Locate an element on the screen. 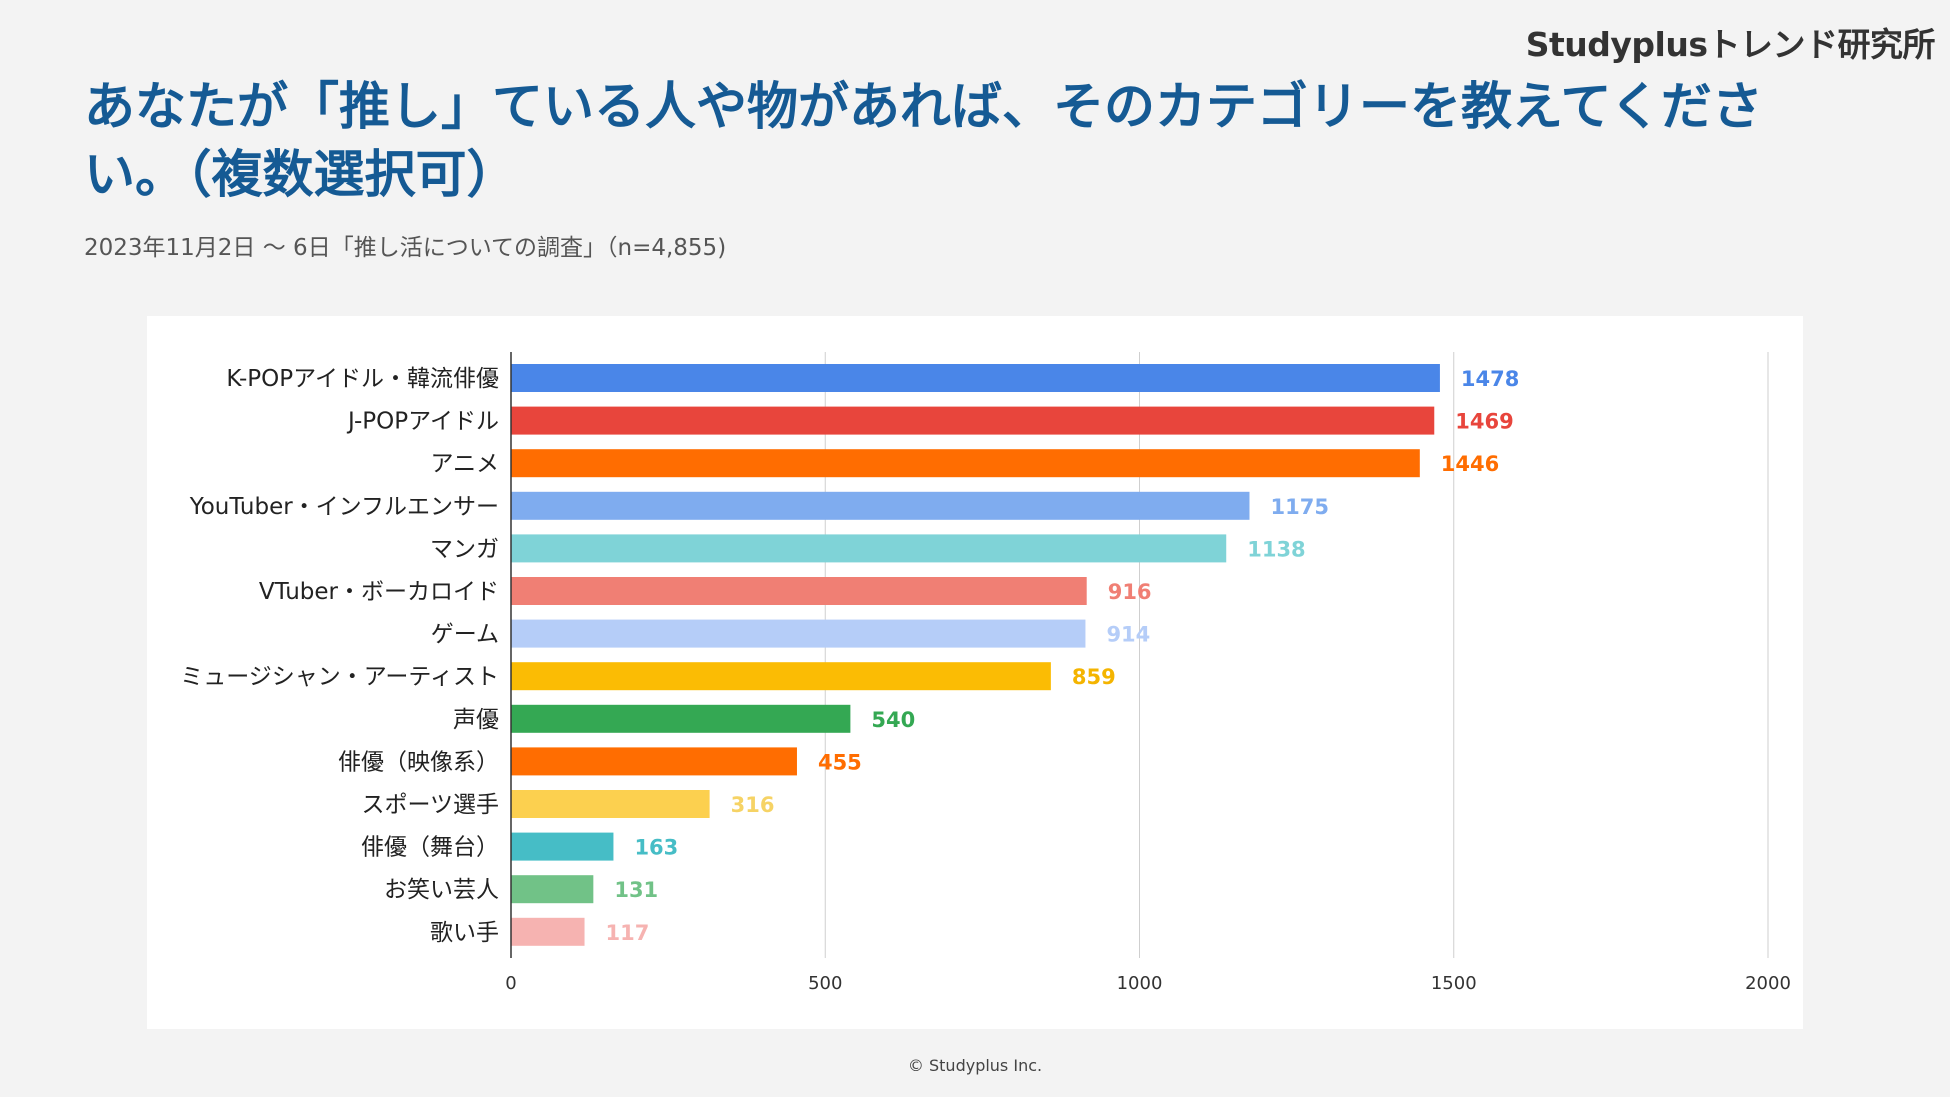 Image resolution: width=1950 pixels, height=1097 pixels. value-label: 455 is located at coordinates (840, 762).